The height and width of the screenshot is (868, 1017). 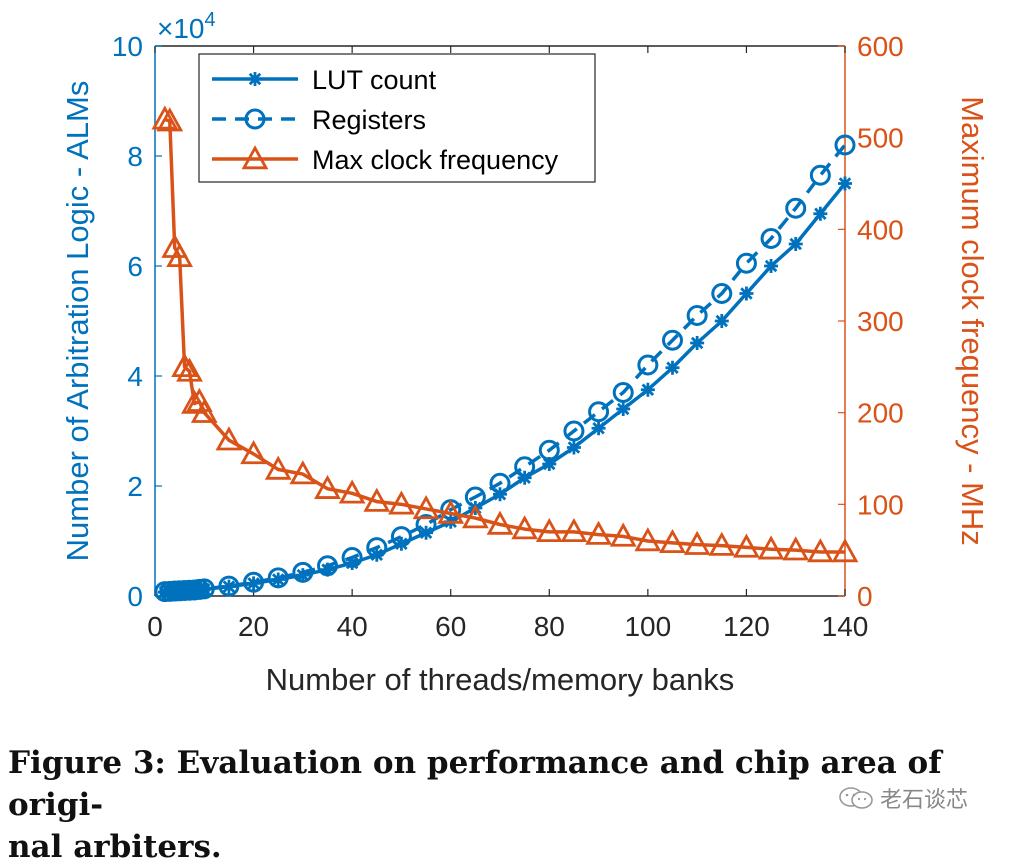 What do you see at coordinates (435, 160) in the screenshot?
I see `legend-label: Max clock frequency` at bounding box center [435, 160].